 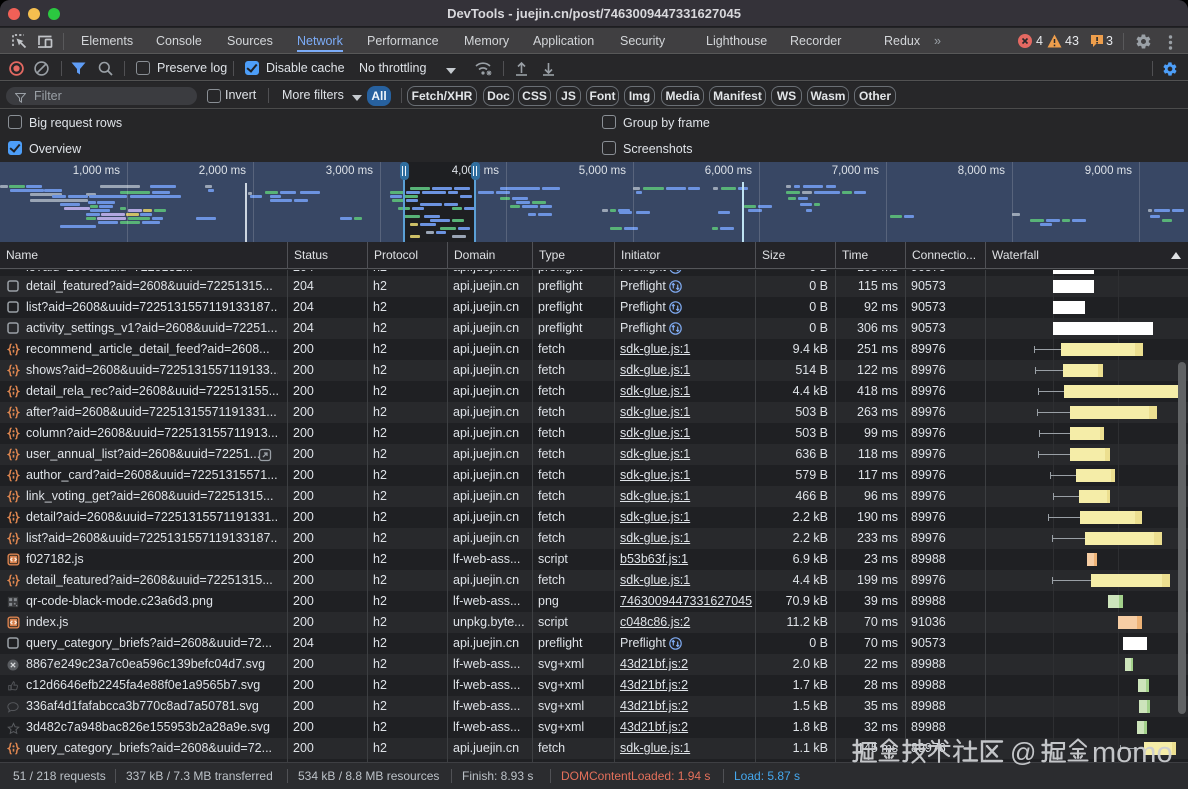 What do you see at coordinates (1132, 753) in the screenshot?
I see `svg-text: momo` at bounding box center [1132, 753].